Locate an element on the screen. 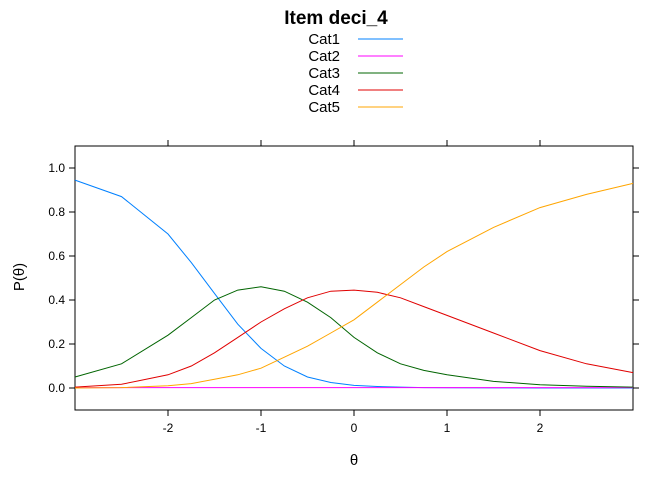  y-axis-label: P(θ) is located at coordinates (19, 277).